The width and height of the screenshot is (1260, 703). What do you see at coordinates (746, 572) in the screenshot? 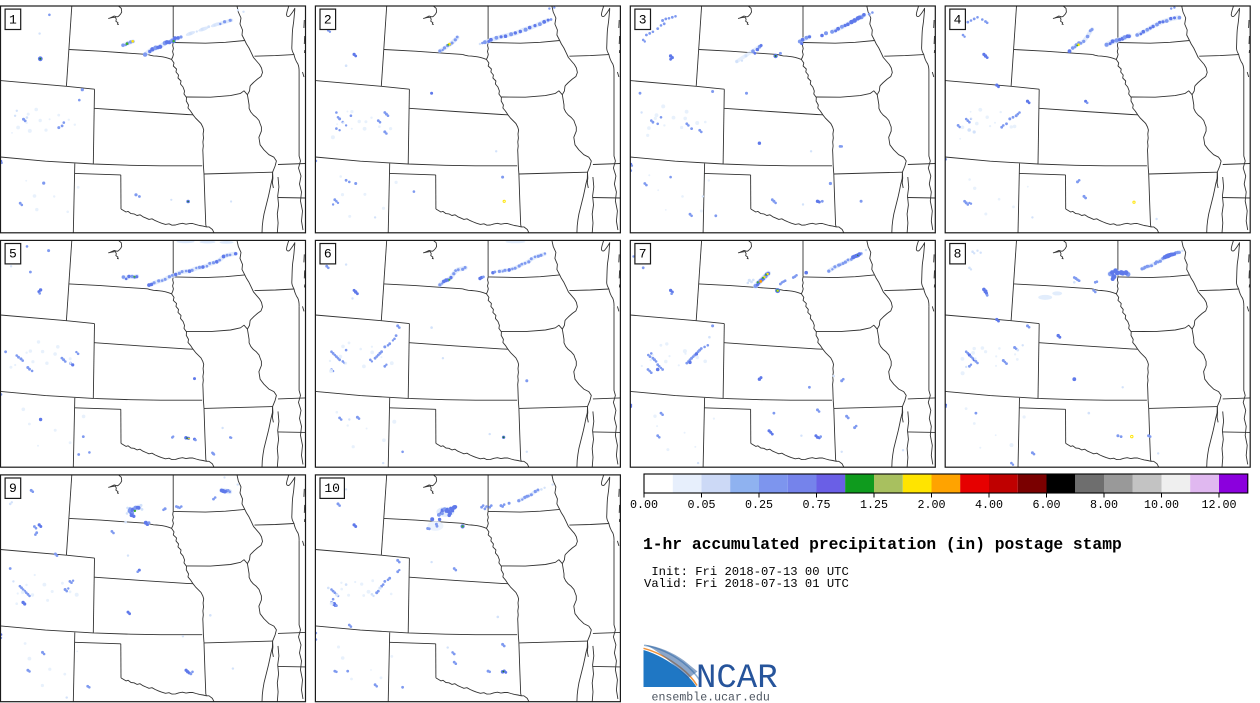
I see `svg-text: Init: Fri 2018-07-13 00 UTC` at bounding box center [746, 572].